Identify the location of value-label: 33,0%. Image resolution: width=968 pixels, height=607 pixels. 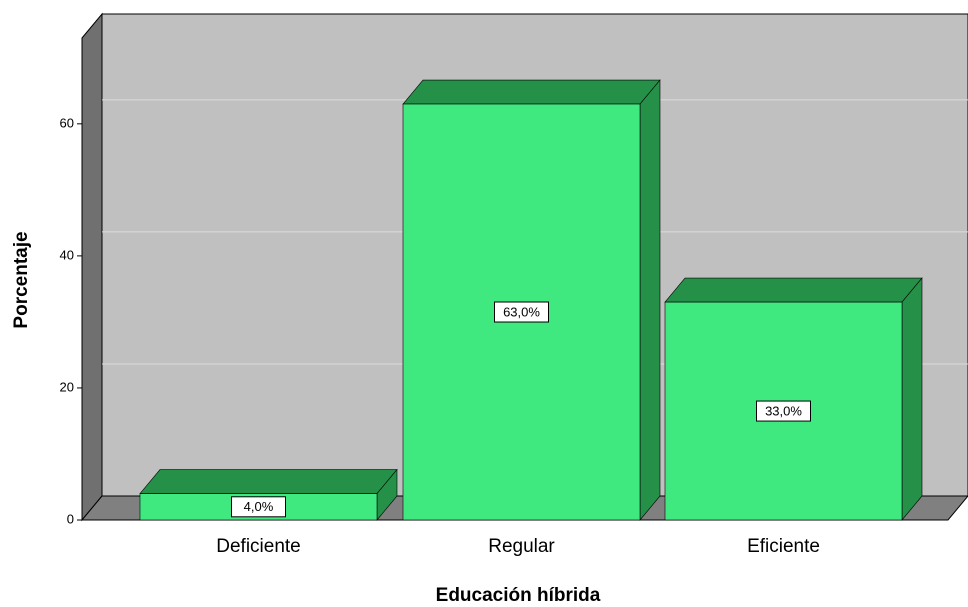
(783, 410).